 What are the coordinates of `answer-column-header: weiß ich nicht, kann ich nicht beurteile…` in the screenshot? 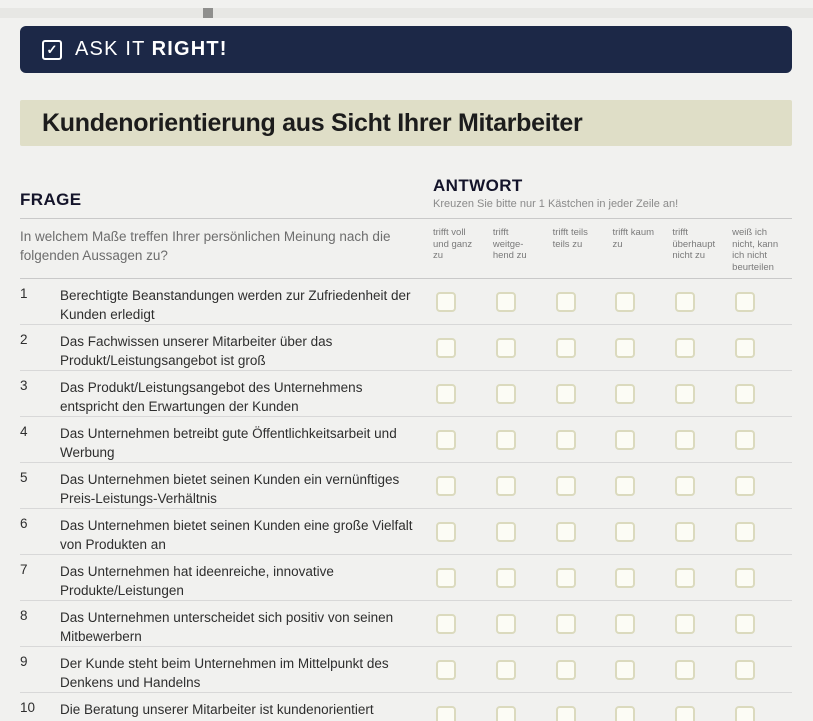 It's located at (755, 250).